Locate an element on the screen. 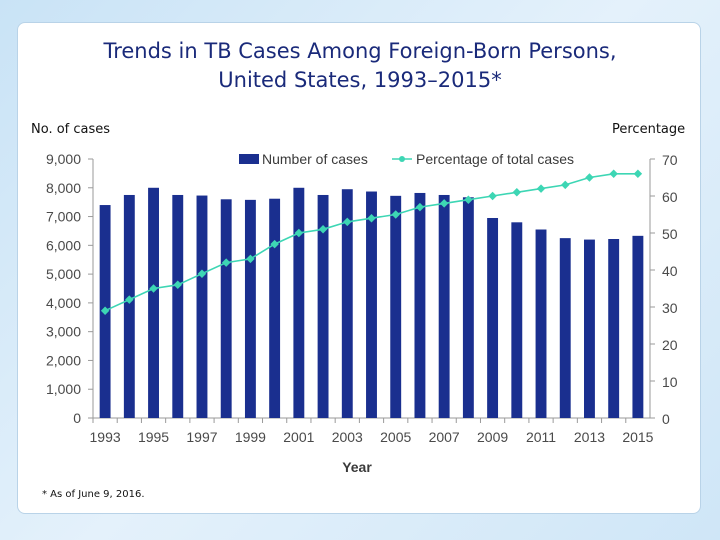  x-axis-tick-label: 1999 is located at coordinates (250, 437).